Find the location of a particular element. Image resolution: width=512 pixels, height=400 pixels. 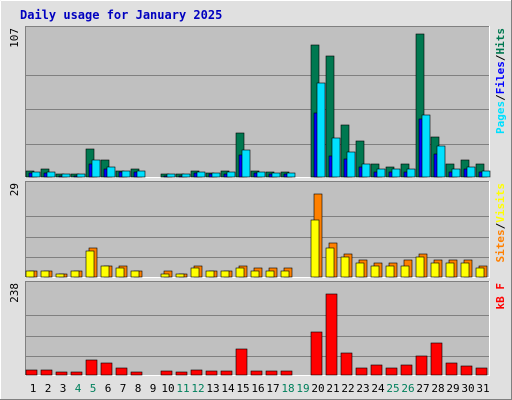

x-tick-label: 21 is located at coordinates (332, 388).